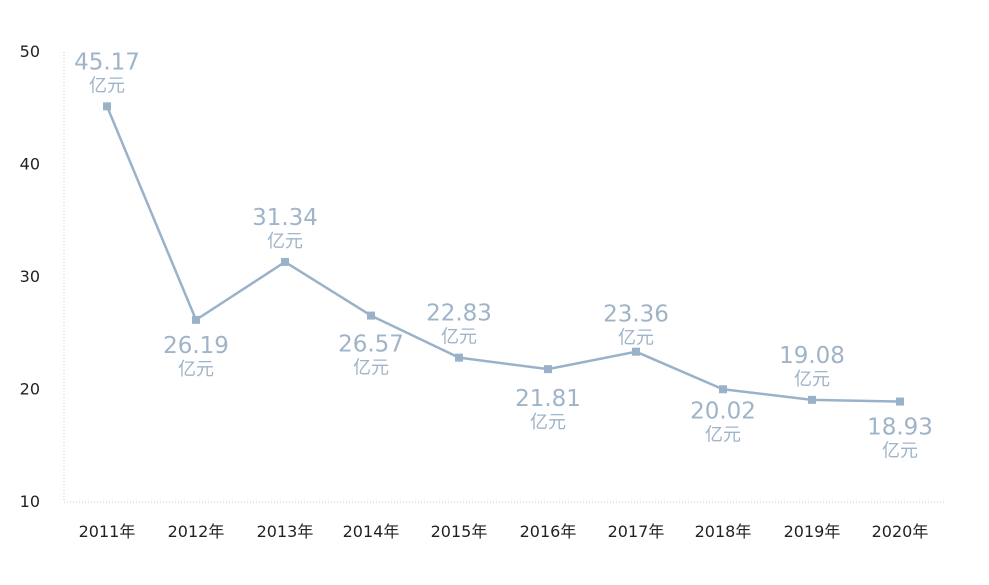 The image size is (989, 585). What do you see at coordinates (636, 315) in the screenshot?
I see `data-label: 23.36` at bounding box center [636, 315].